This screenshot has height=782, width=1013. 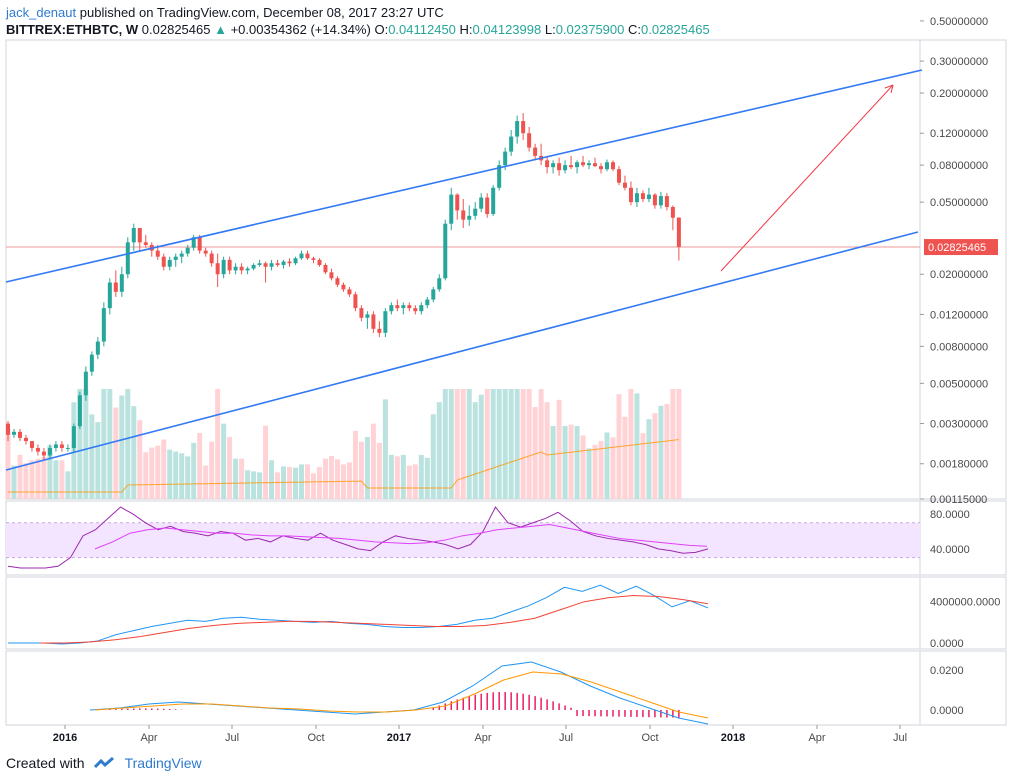 What do you see at coordinates (45, 763) in the screenshot?
I see `created-with-text: Created with` at bounding box center [45, 763].